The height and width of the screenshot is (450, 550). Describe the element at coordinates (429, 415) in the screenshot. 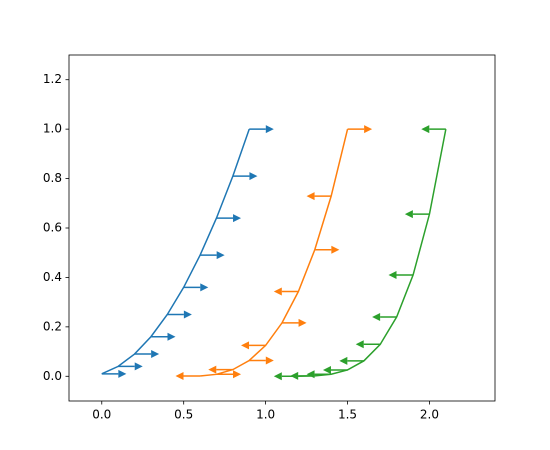

I see `x-tick-label: 2.0` at that location.